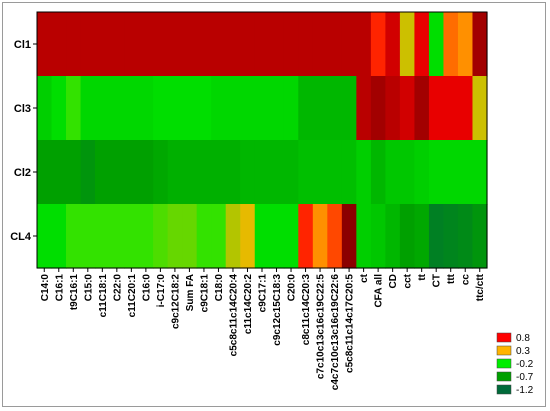  Describe the element at coordinates (233, 315) in the screenshot. I see `column-label: c5c8c11c14C20:4` at that location.